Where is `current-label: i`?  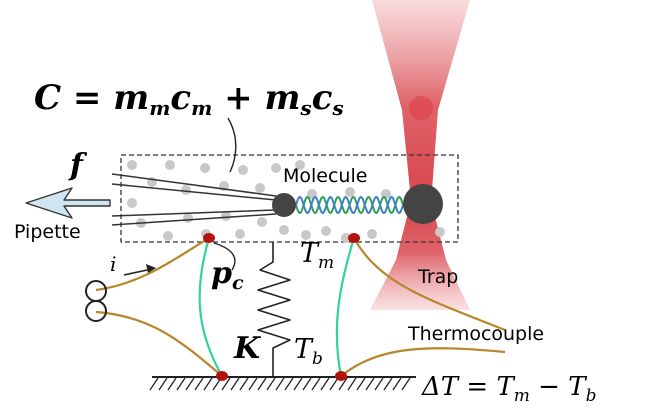 current-label: i is located at coordinates (113, 264).